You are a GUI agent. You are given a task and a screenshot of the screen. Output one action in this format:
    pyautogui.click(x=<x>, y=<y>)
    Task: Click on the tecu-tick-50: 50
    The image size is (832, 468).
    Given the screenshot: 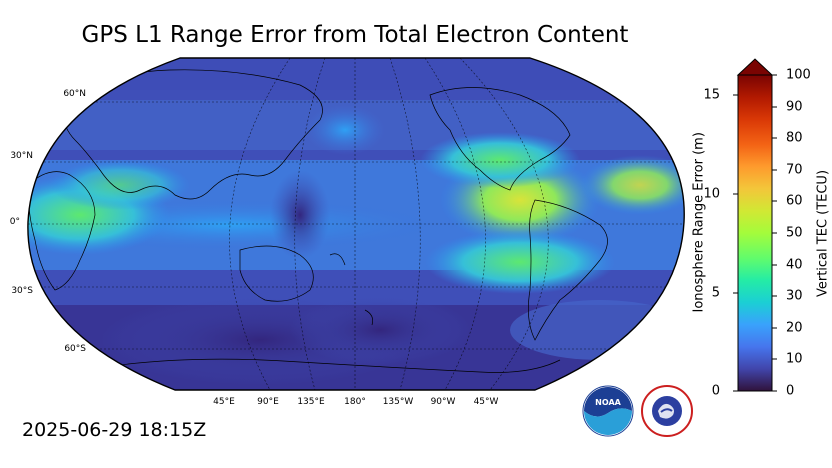 What is the action you would take?
    pyautogui.click(x=794, y=233)
    